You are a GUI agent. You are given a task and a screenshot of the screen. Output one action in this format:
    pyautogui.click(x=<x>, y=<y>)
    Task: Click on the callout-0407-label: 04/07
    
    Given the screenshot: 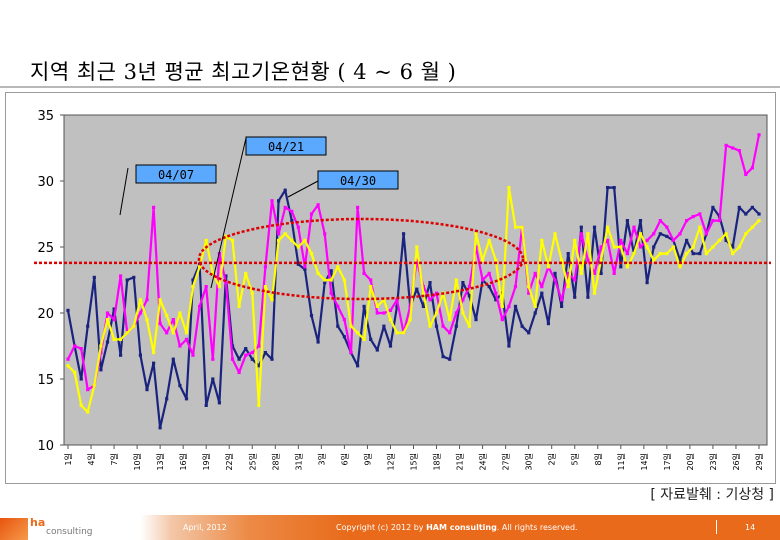 What is the action you would take?
    pyautogui.click(x=176, y=175)
    